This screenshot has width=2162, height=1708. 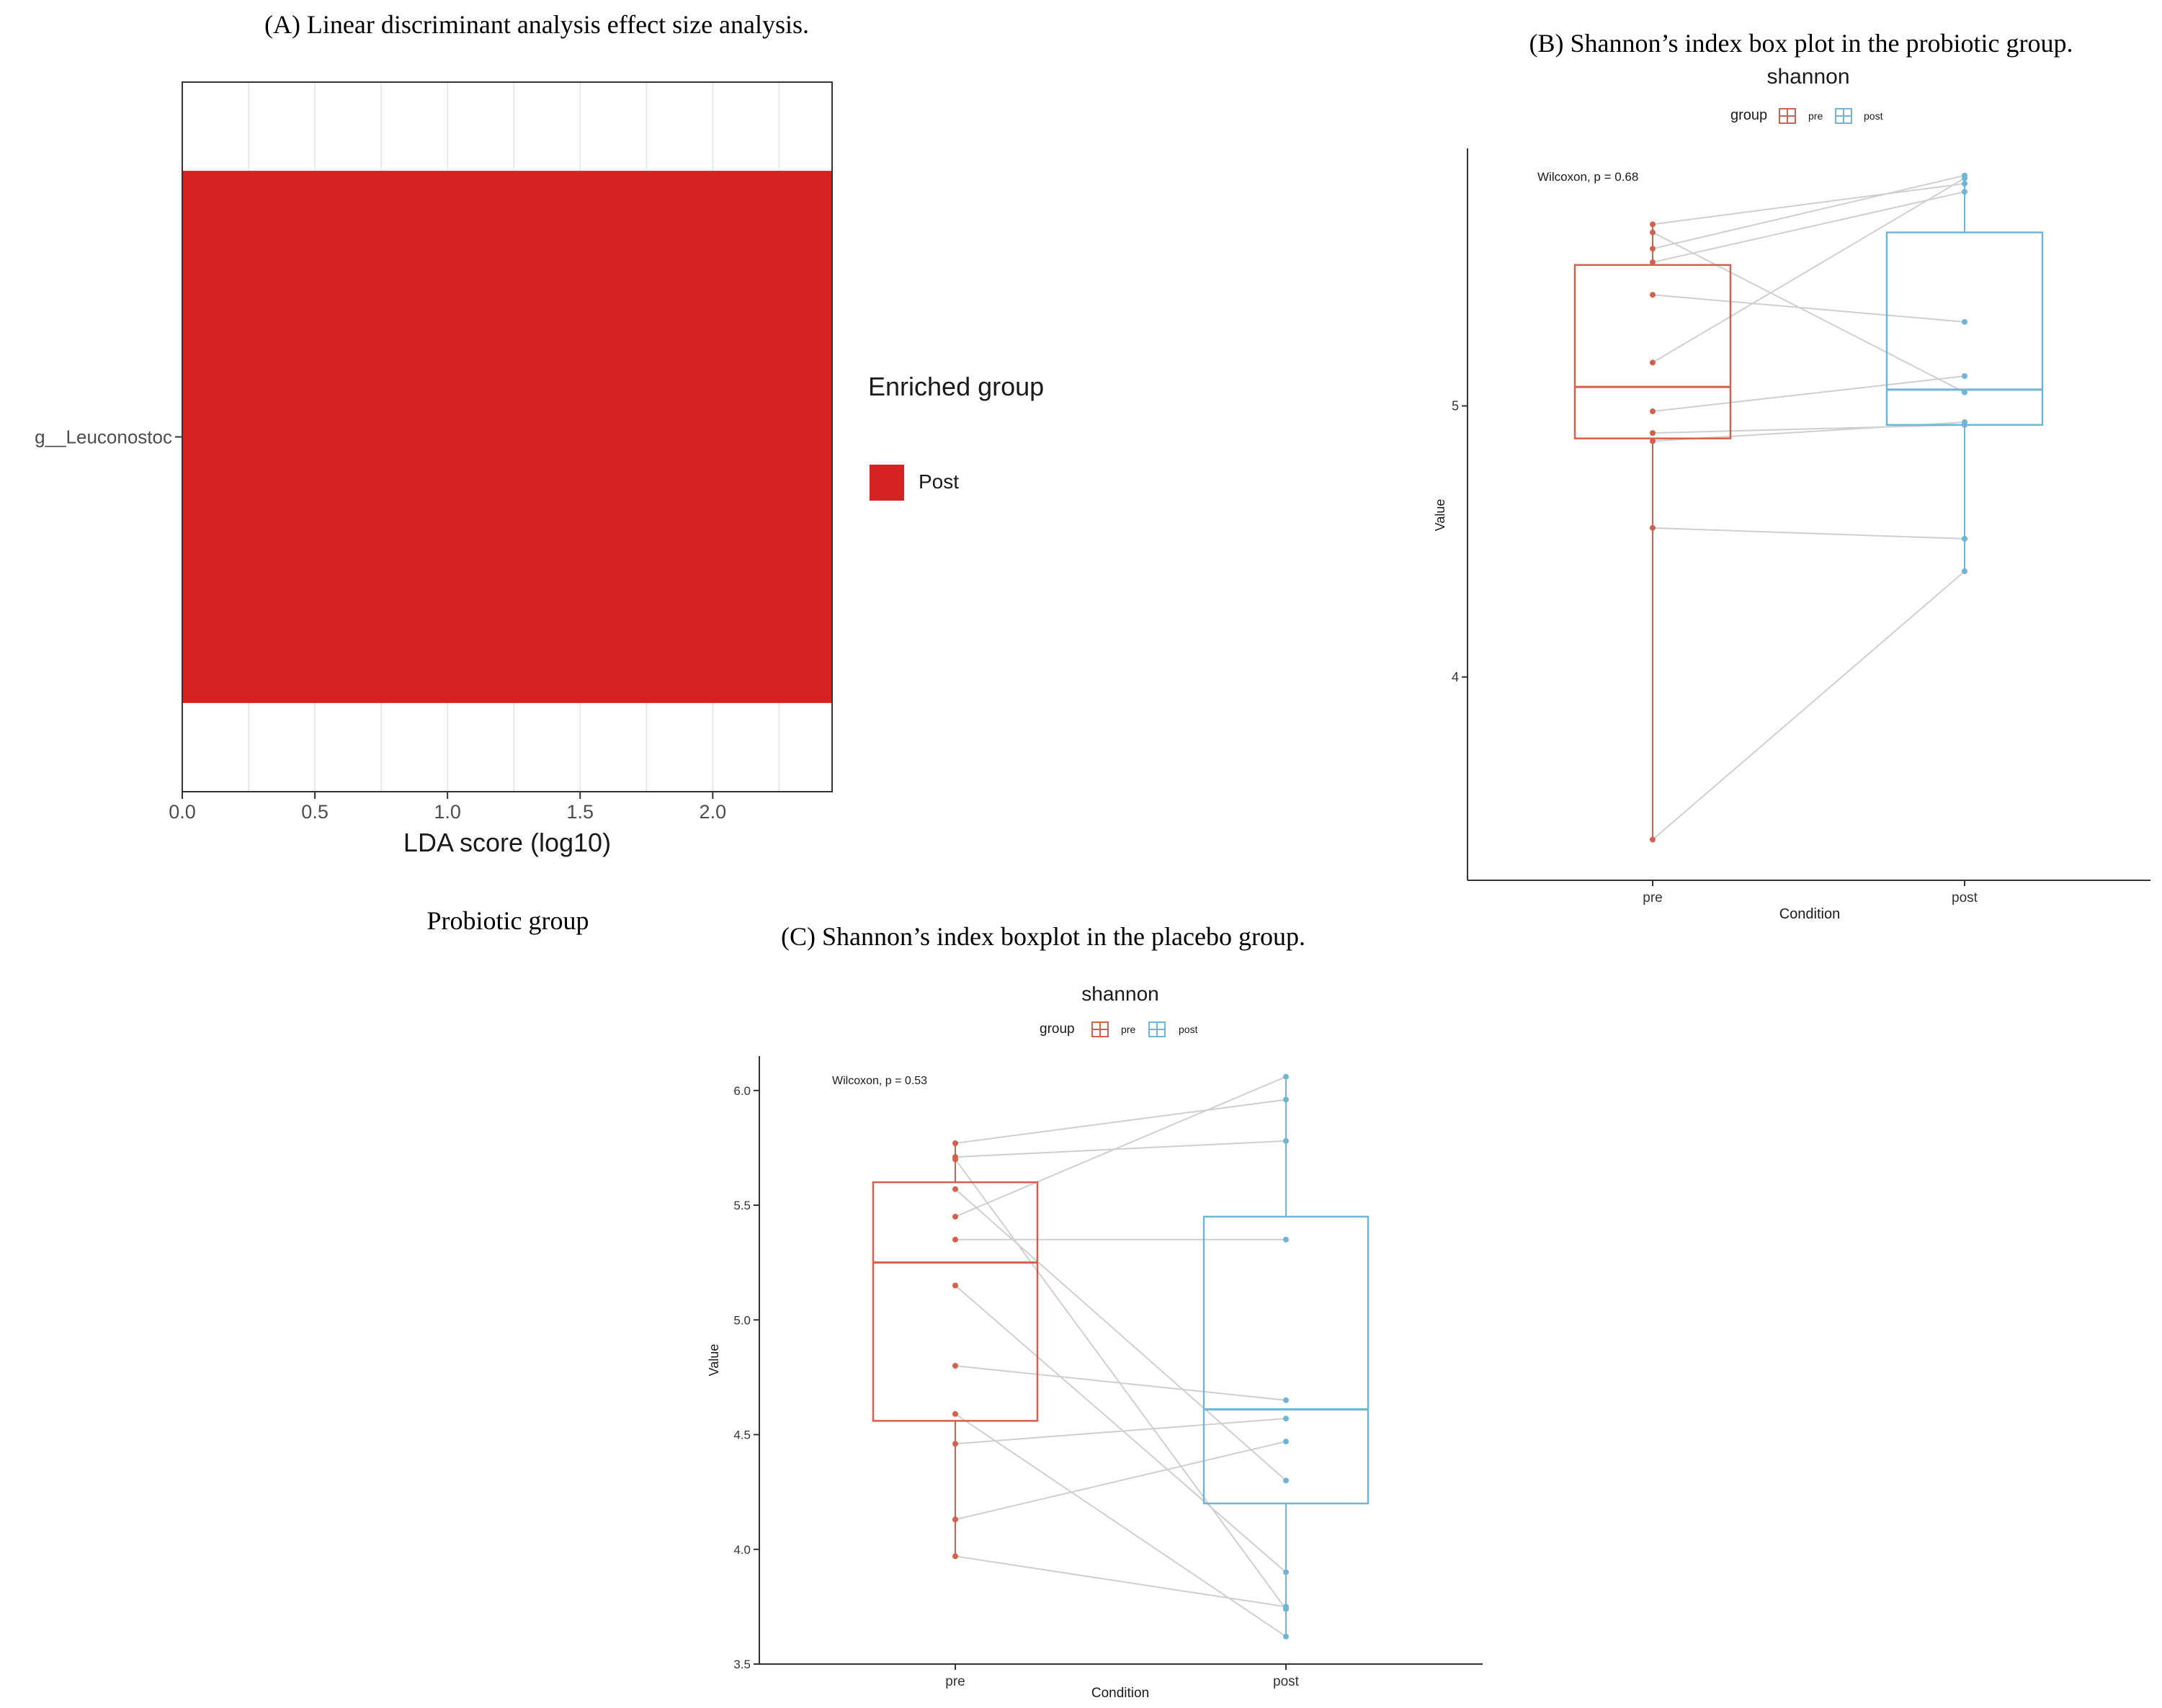 I want to click on panel-c-legend-label: group, so click(x=1057, y=1029).